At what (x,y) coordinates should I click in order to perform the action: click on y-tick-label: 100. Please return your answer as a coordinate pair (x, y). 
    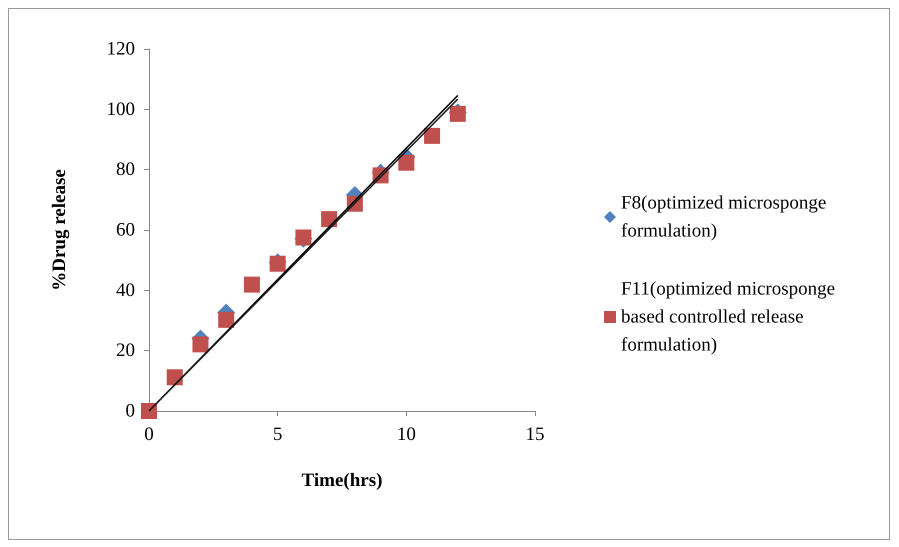
    Looking at the image, I should click on (120, 109).